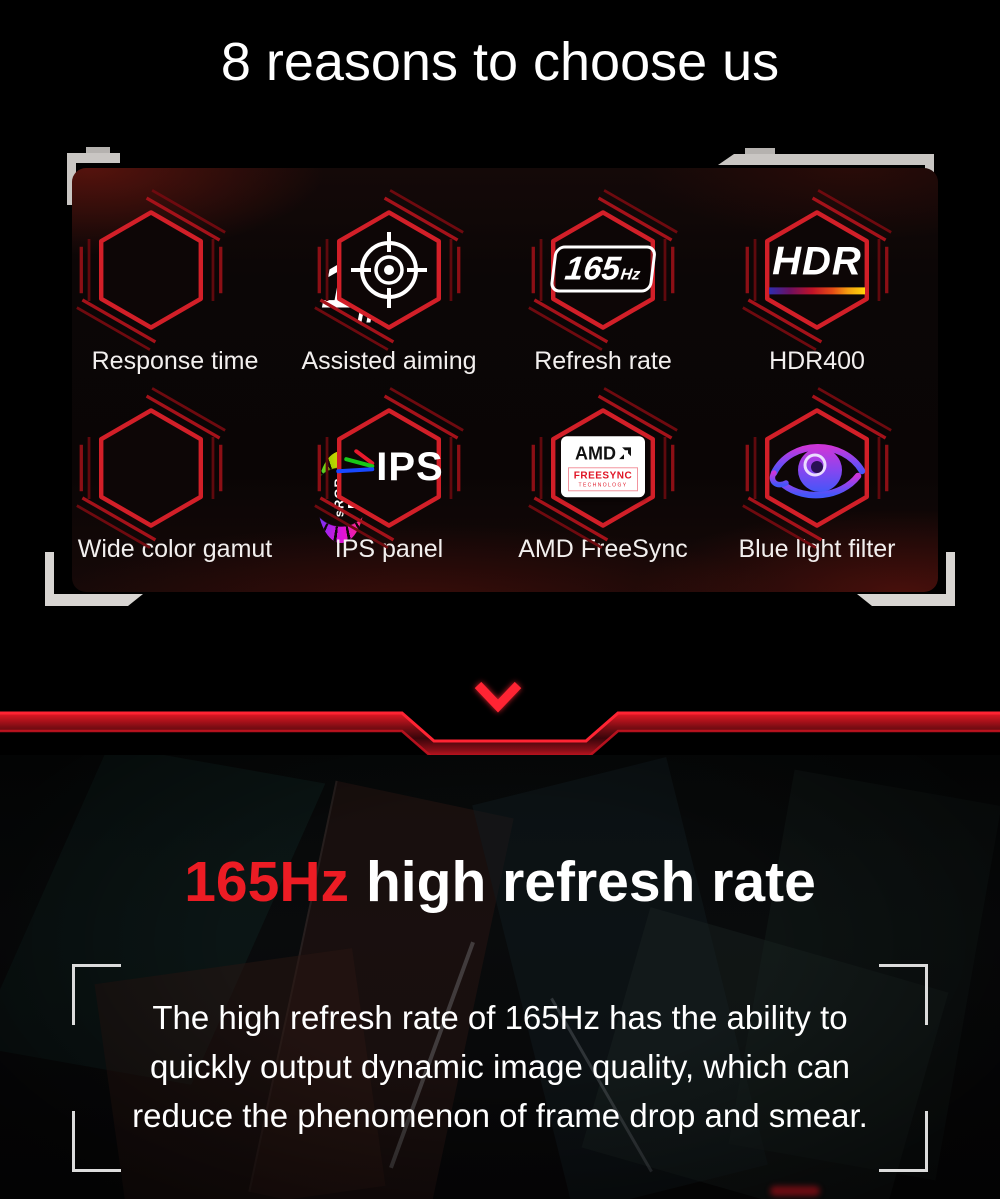 This screenshot has height=1199, width=1000. Describe the element at coordinates (625, 452) in the screenshot. I see `amd-arrow-icon` at that location.